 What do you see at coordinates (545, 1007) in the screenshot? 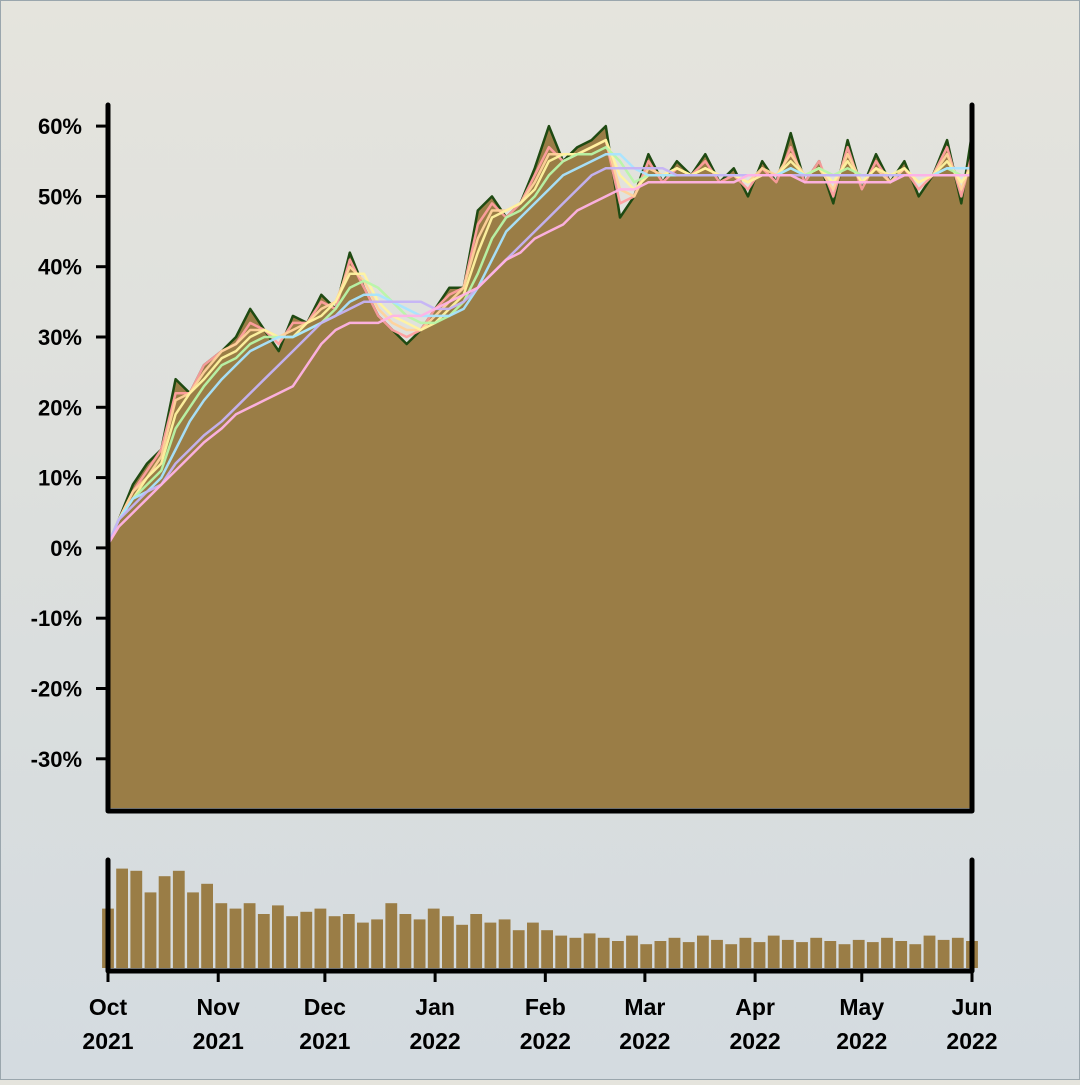
I see `x-tick-label-month: Feb` at bounding box center [545, 1007].